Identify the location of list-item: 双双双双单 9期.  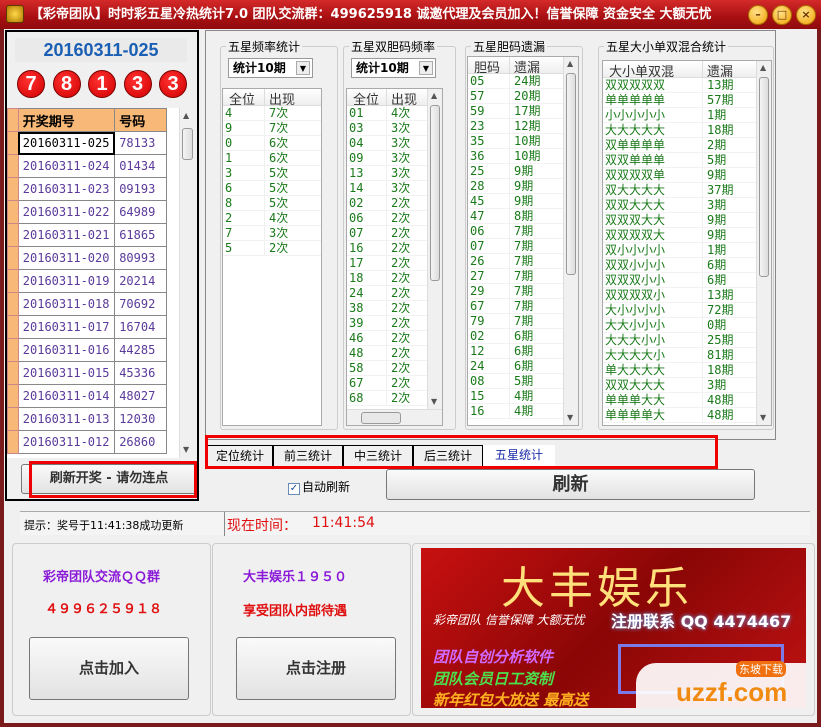
(687, 175).